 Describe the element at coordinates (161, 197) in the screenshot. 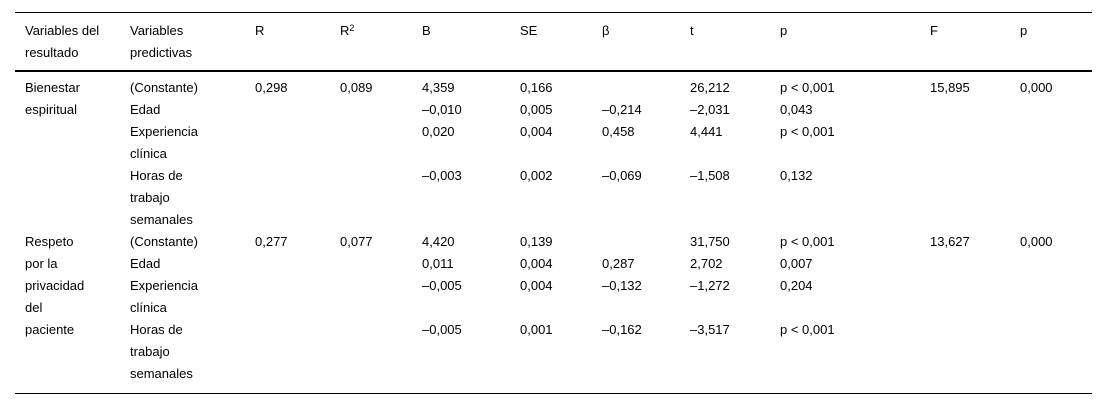

I see `predictor-cell: Horas de trabajo semanales` at that location.